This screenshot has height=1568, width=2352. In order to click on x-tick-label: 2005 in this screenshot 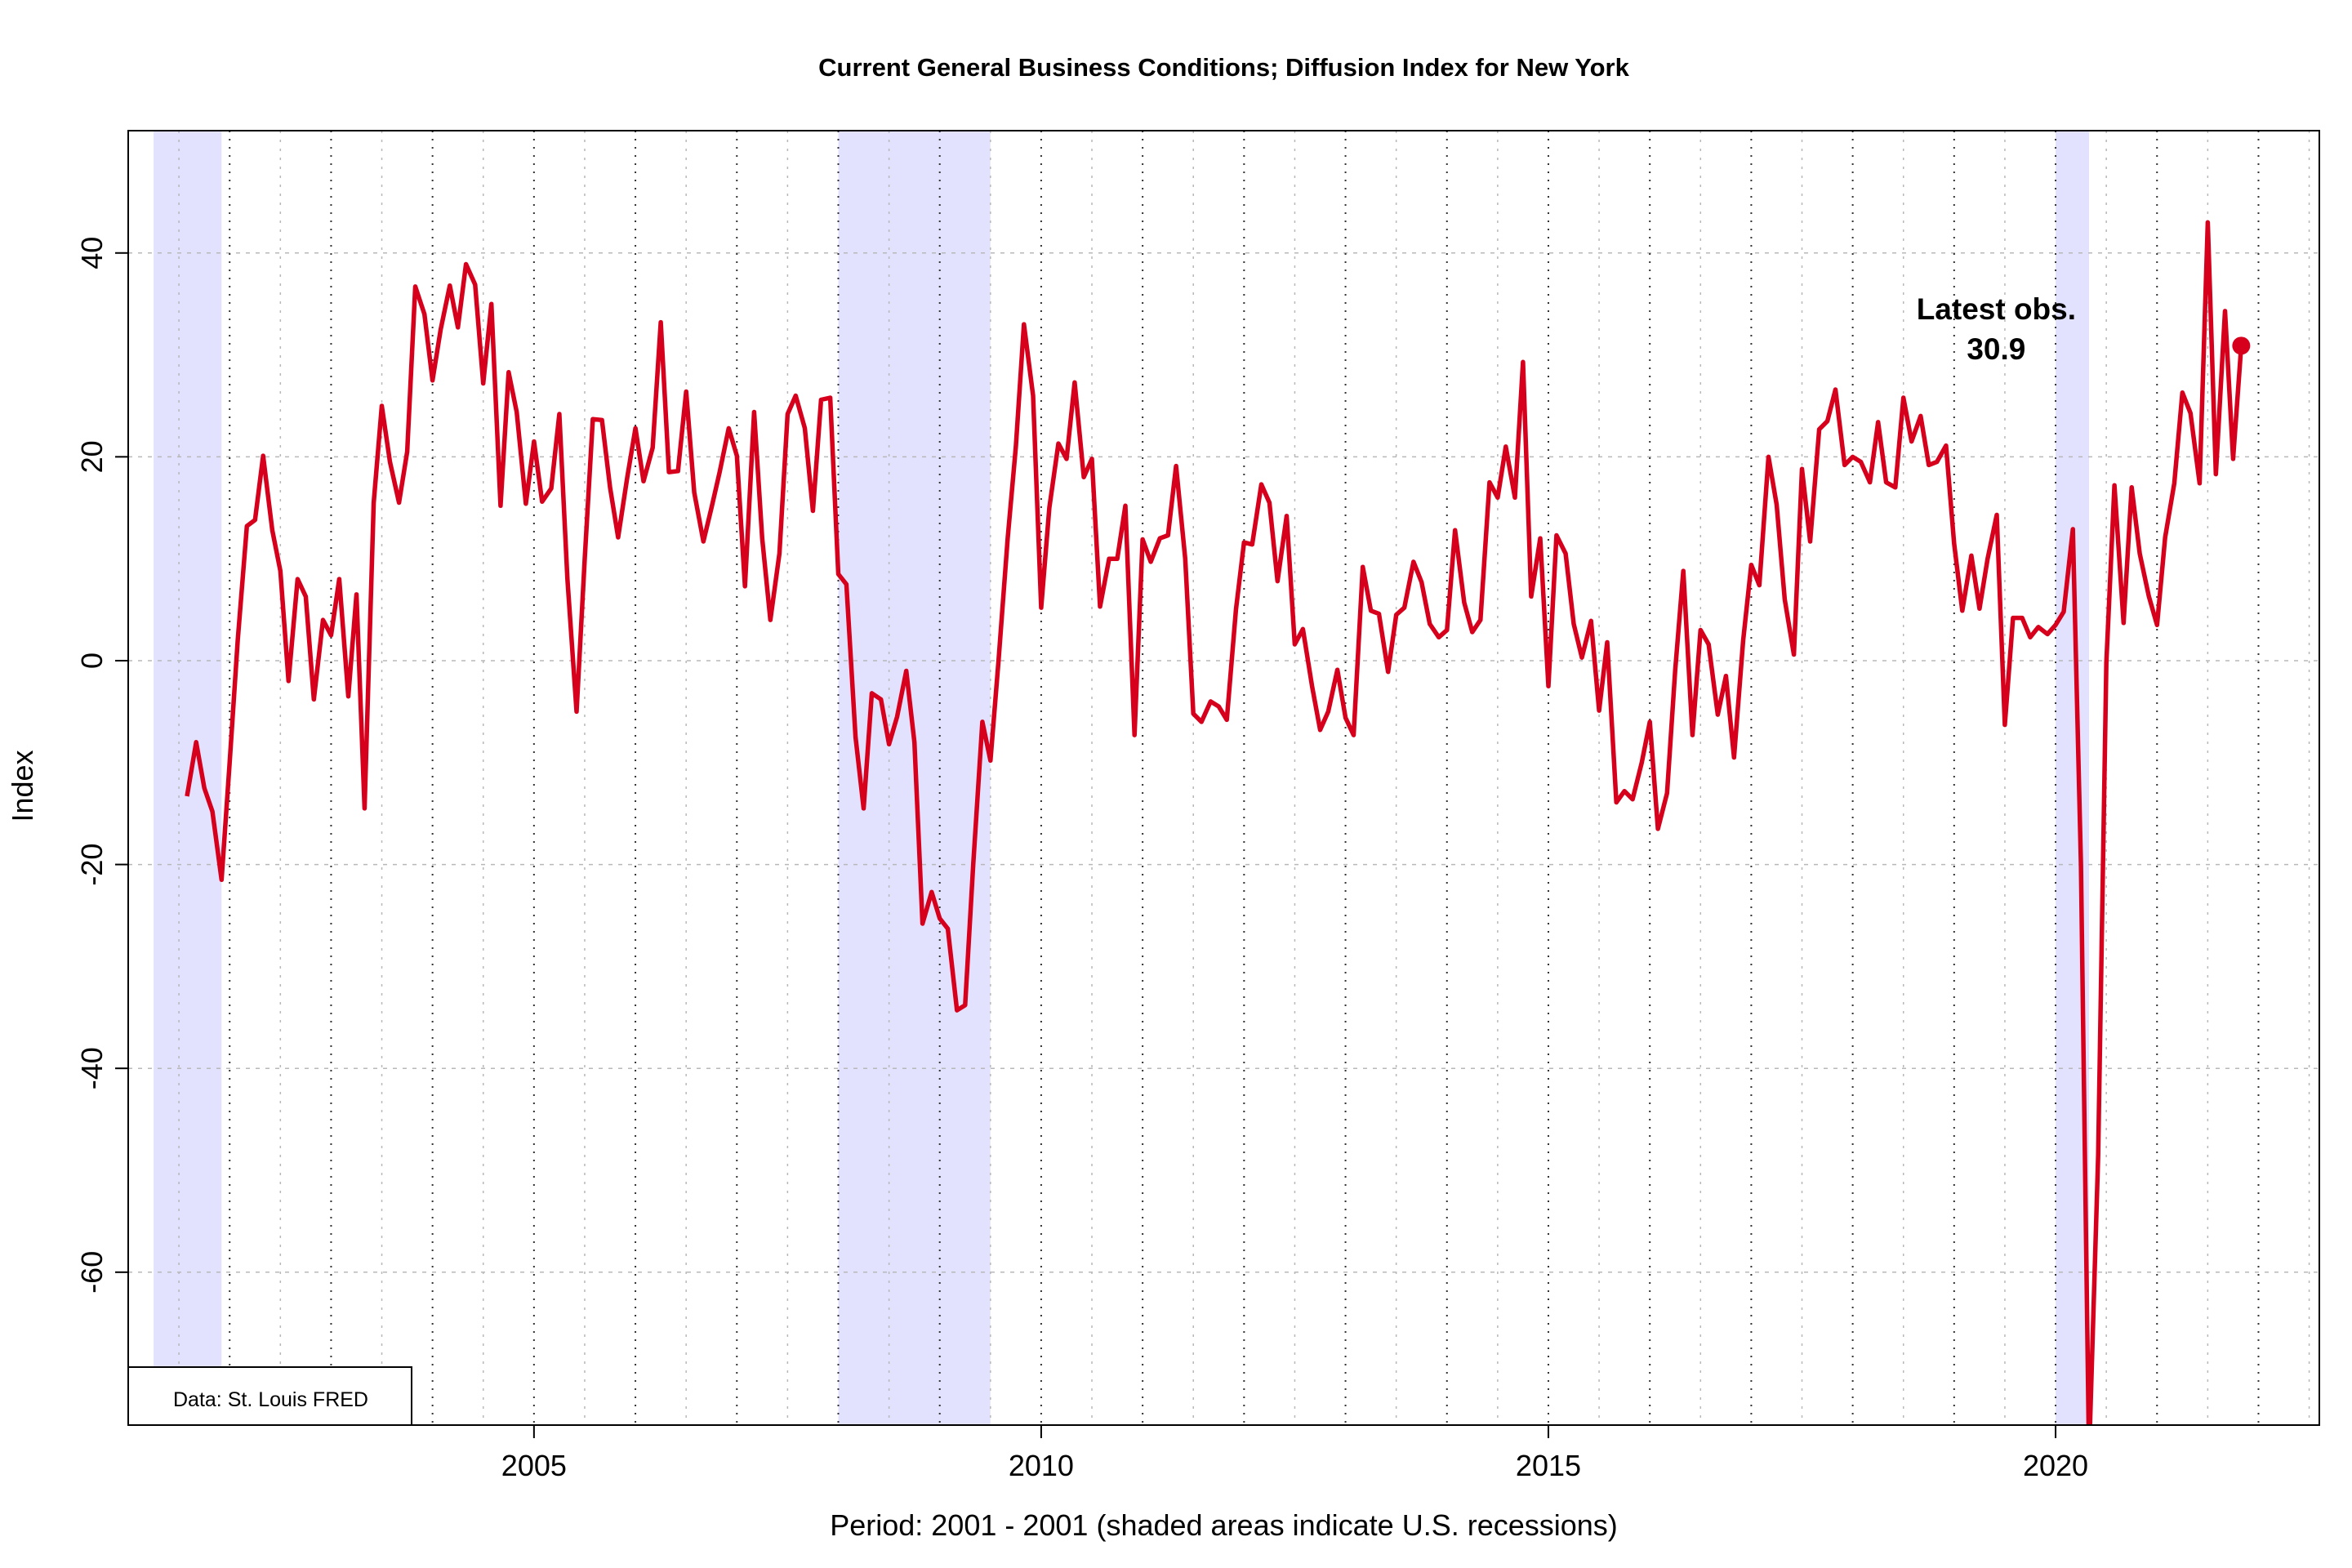, I will do `click(534, 1465)`.